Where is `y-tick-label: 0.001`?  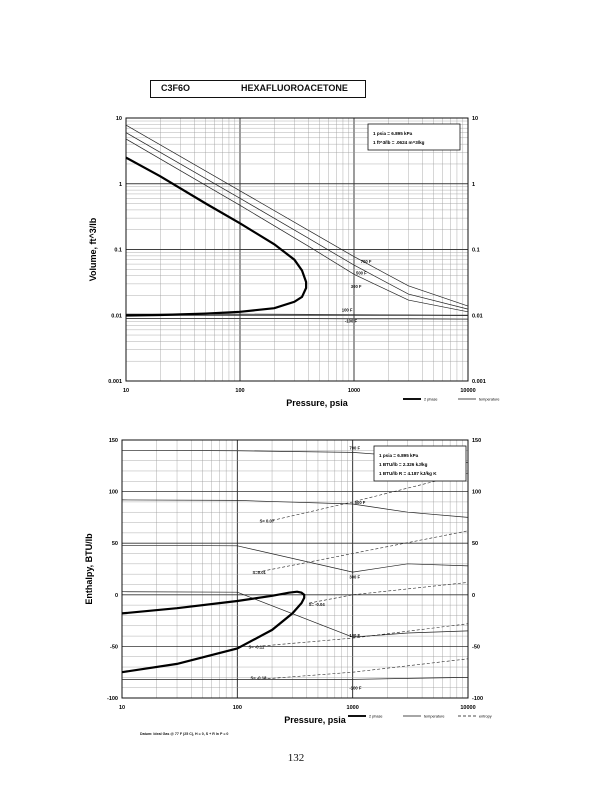 y-tick-label: 0.001 is located at coordinates (115, 382).